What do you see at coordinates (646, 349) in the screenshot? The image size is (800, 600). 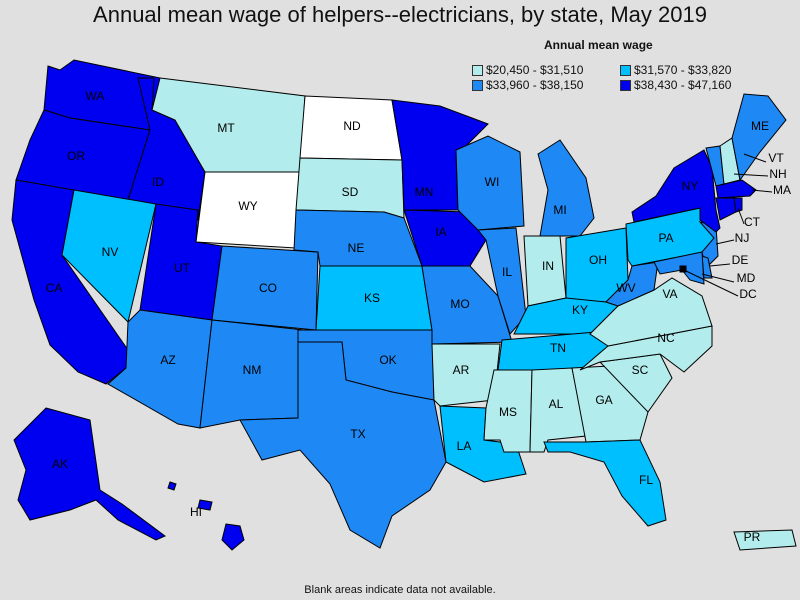 I see `state-nc` at bounding box center [646, 349].